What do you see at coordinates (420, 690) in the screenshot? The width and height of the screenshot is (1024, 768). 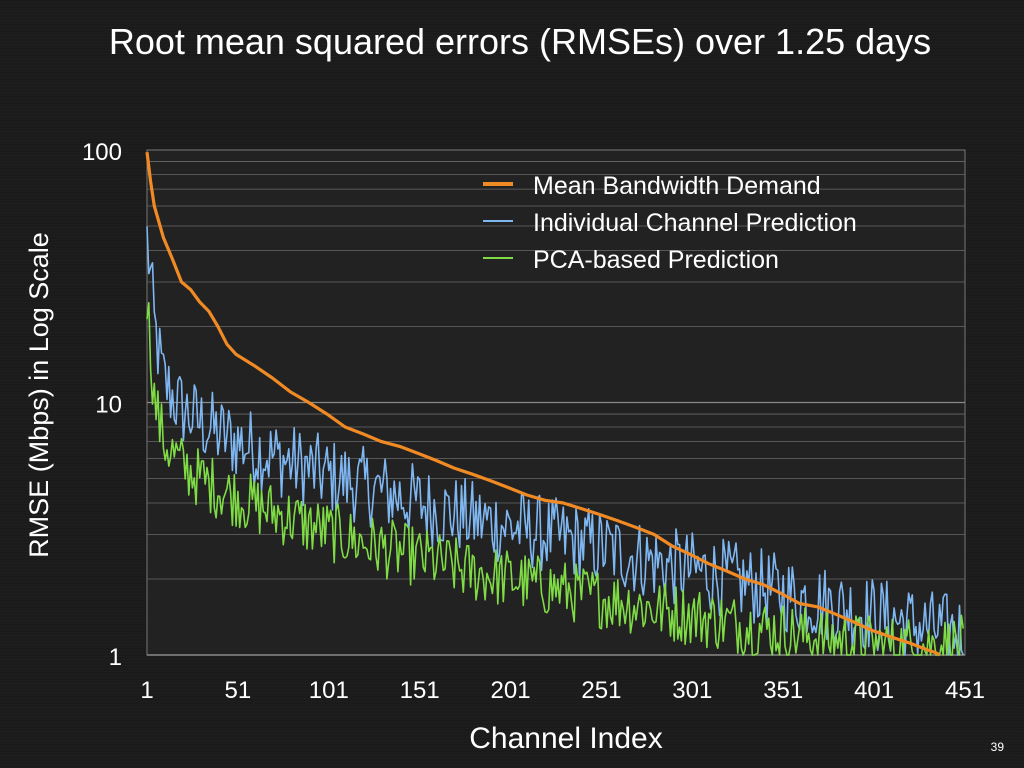 I see `x-tick-label: 151` at bounding box center [420, 690].